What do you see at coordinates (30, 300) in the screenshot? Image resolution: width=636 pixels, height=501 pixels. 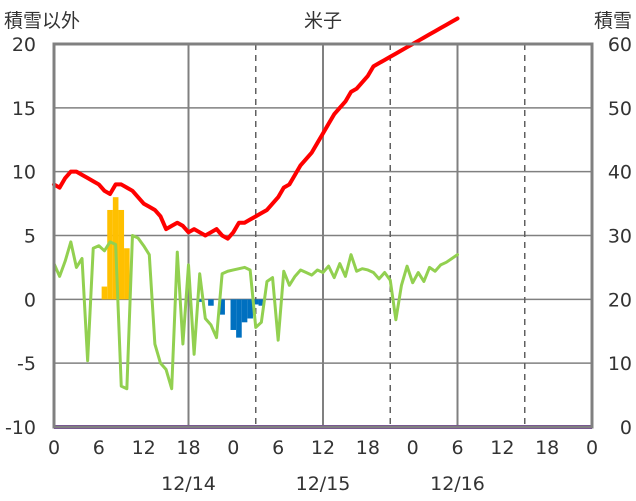 I see `left-tick-label: 0` at bounding box center [30, 300].